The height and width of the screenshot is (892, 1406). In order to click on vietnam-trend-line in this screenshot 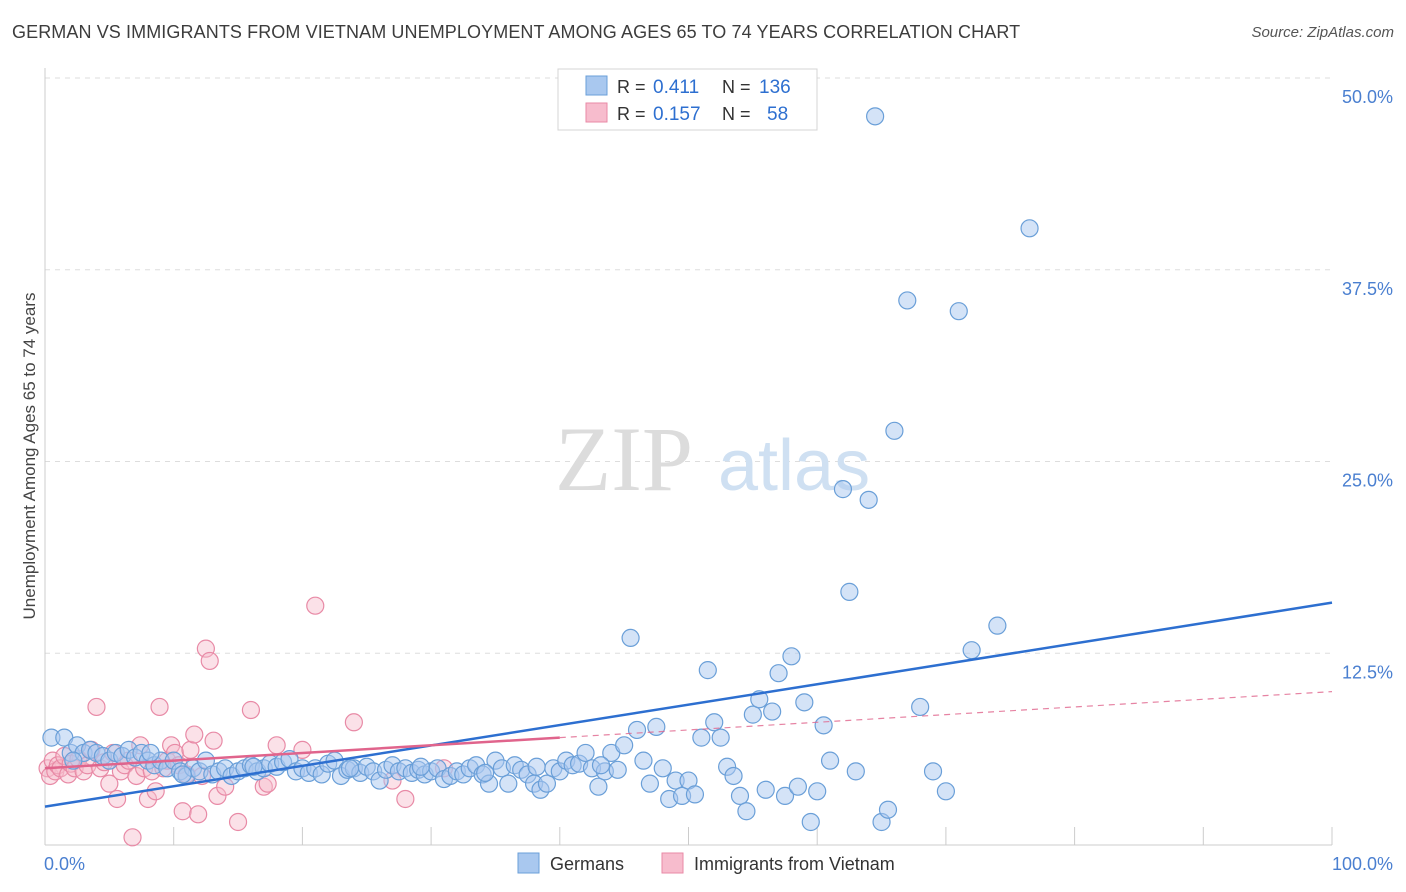, I will do `click(302, 753)`.